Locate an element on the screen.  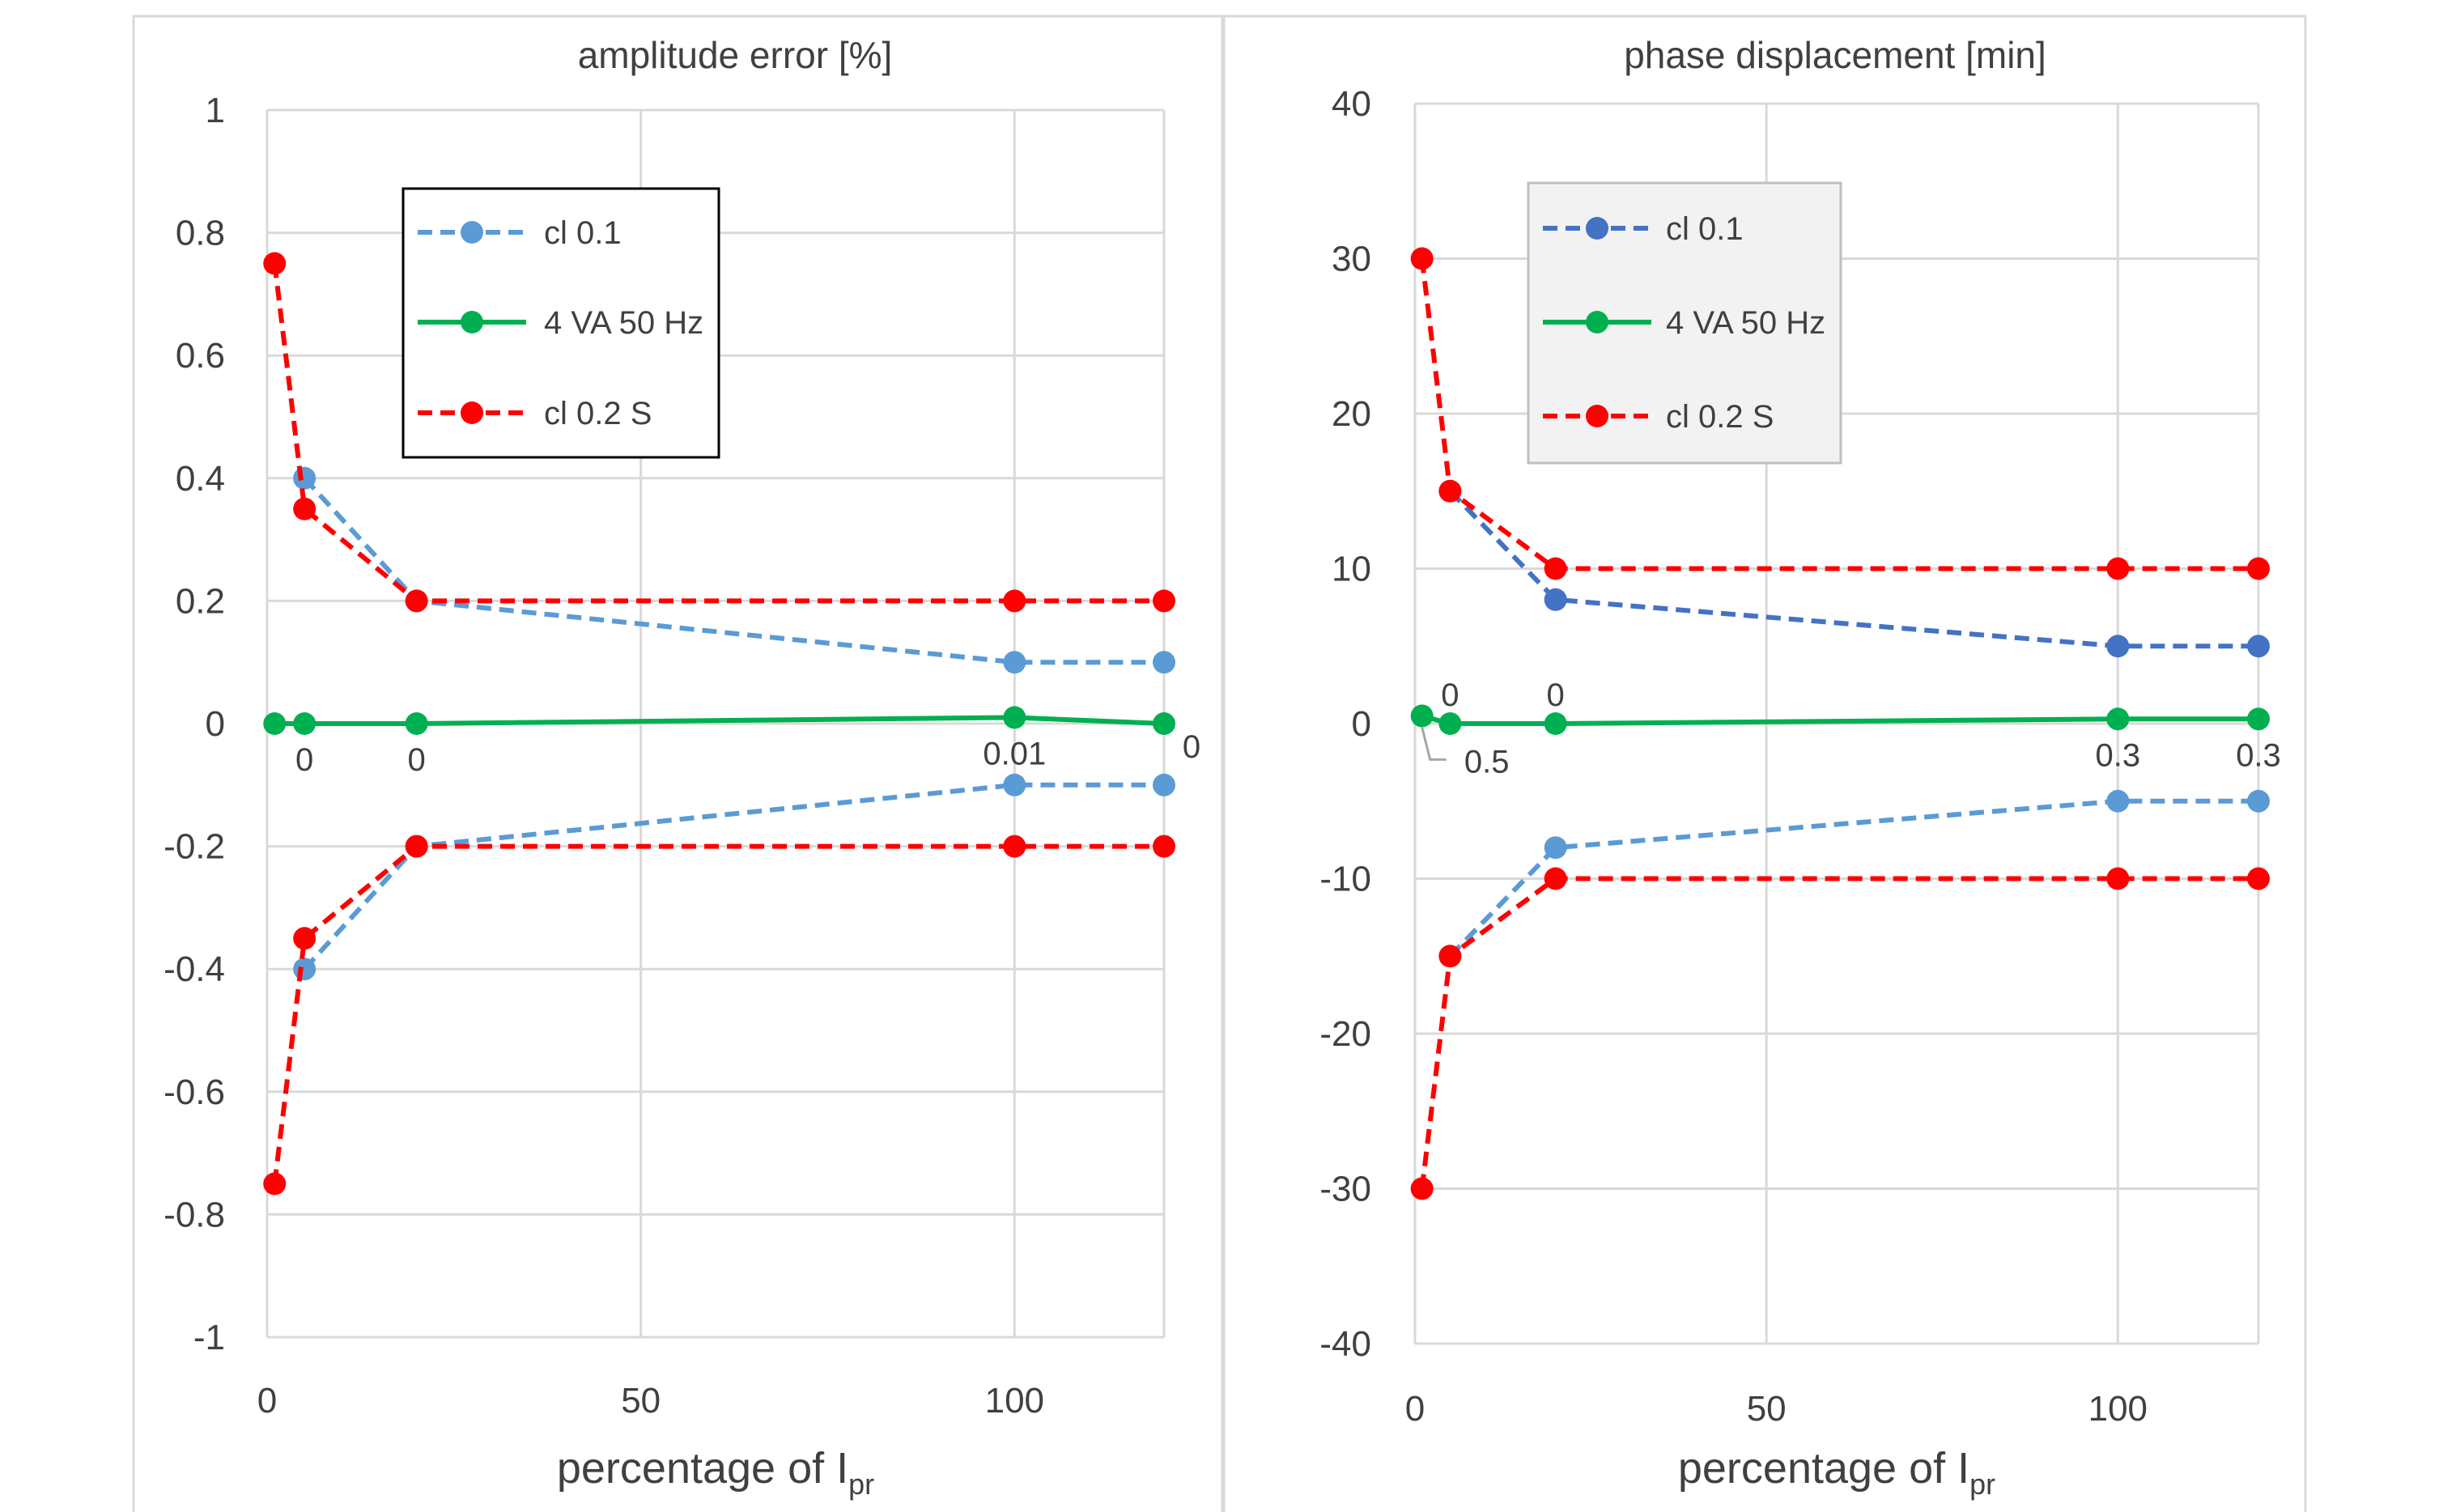
y-tick-label: -20 is located at coordinates (1345, 1034).